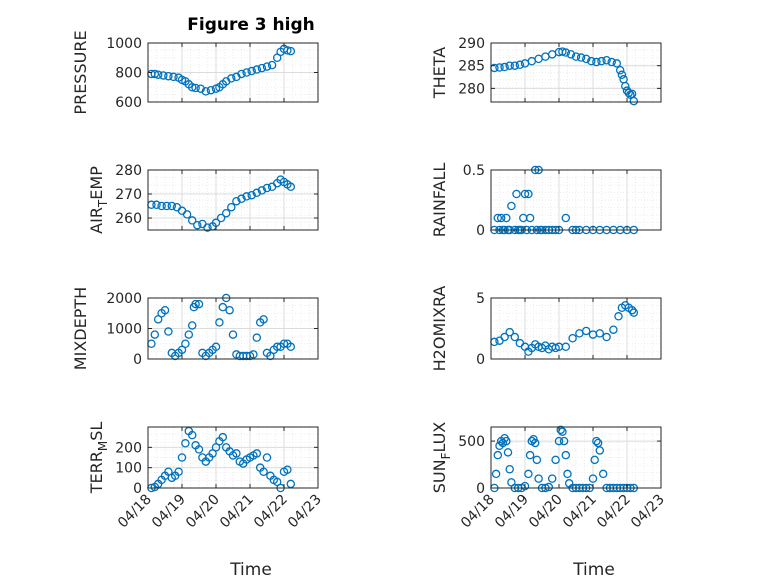 This screenshot has width=778, height=583. What do you see at coordinates (471, 89) in the screenshot?
I see `y-tick-label: 280` at bounding box center [471, 89].